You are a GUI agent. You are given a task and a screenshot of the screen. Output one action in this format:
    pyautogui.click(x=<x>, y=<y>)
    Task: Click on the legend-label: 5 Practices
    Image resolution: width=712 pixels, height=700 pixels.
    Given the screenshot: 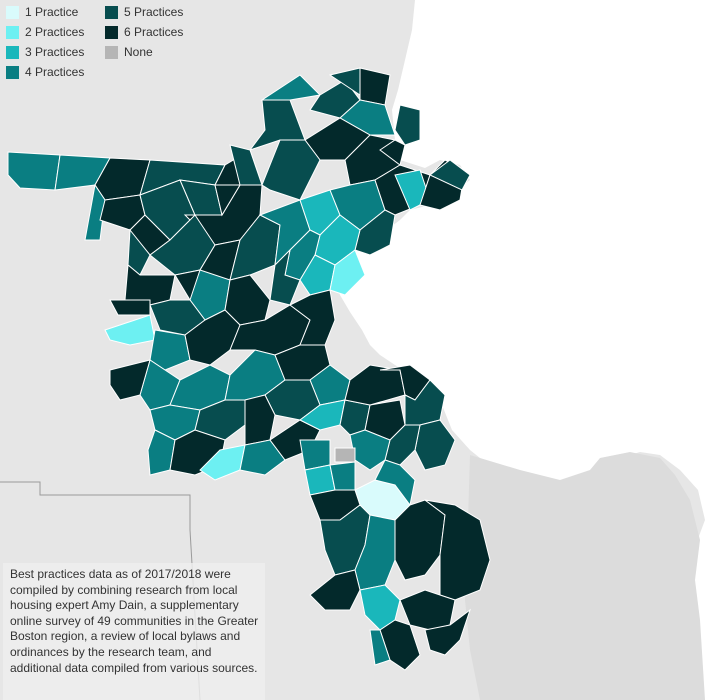 What is the action you would take?
    pyautogui.click(x=154, y=12)
    